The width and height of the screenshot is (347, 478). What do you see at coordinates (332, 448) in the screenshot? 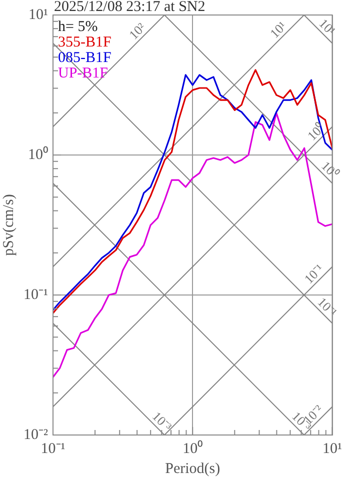
I see `x-tick-label: 10¹` at bounding box center [332, 448].